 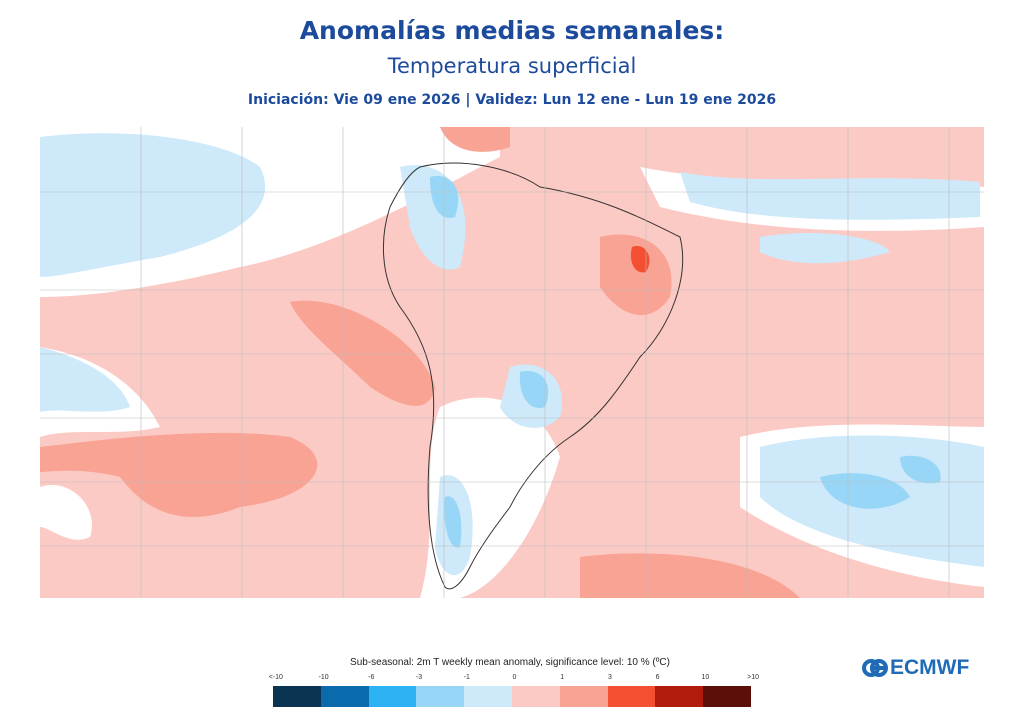 I want to click on ecmwf-logo-icon, so click(x=875, y=668).